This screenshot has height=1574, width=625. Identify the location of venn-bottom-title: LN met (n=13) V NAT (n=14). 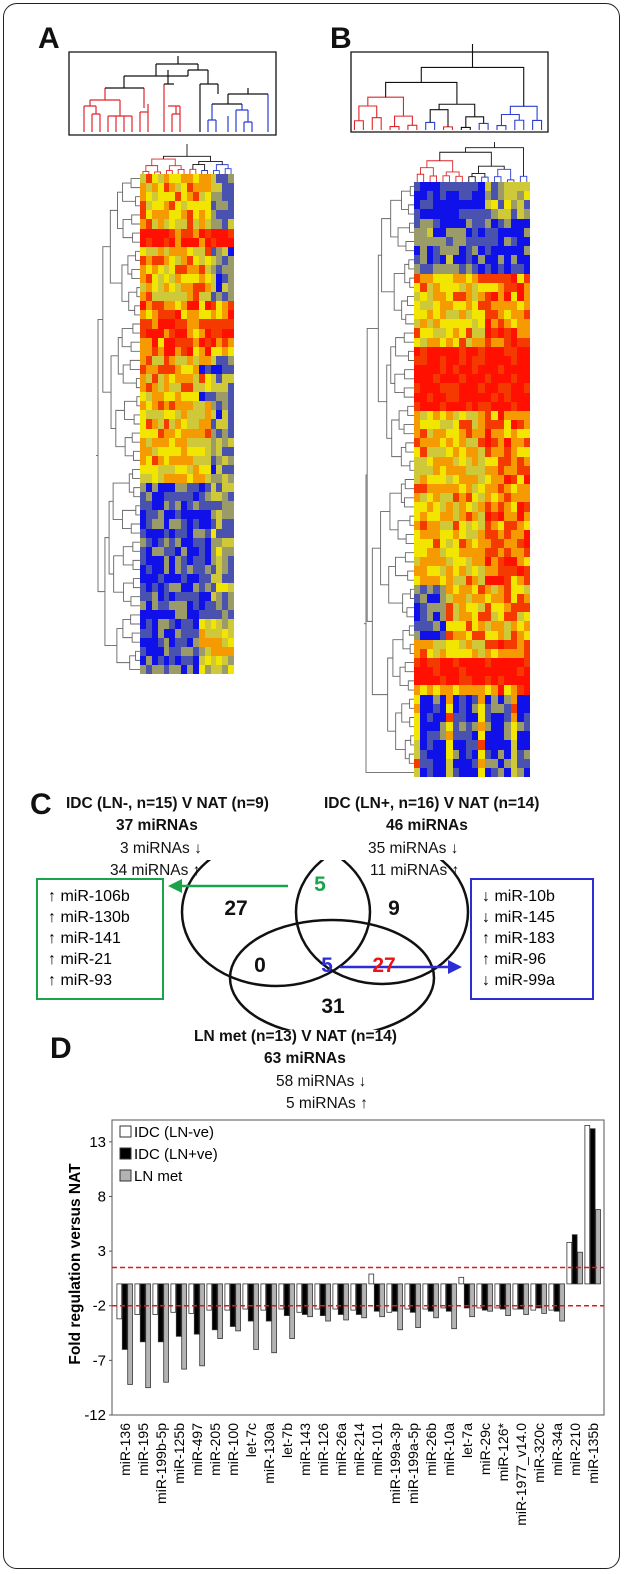
(295, 1036).